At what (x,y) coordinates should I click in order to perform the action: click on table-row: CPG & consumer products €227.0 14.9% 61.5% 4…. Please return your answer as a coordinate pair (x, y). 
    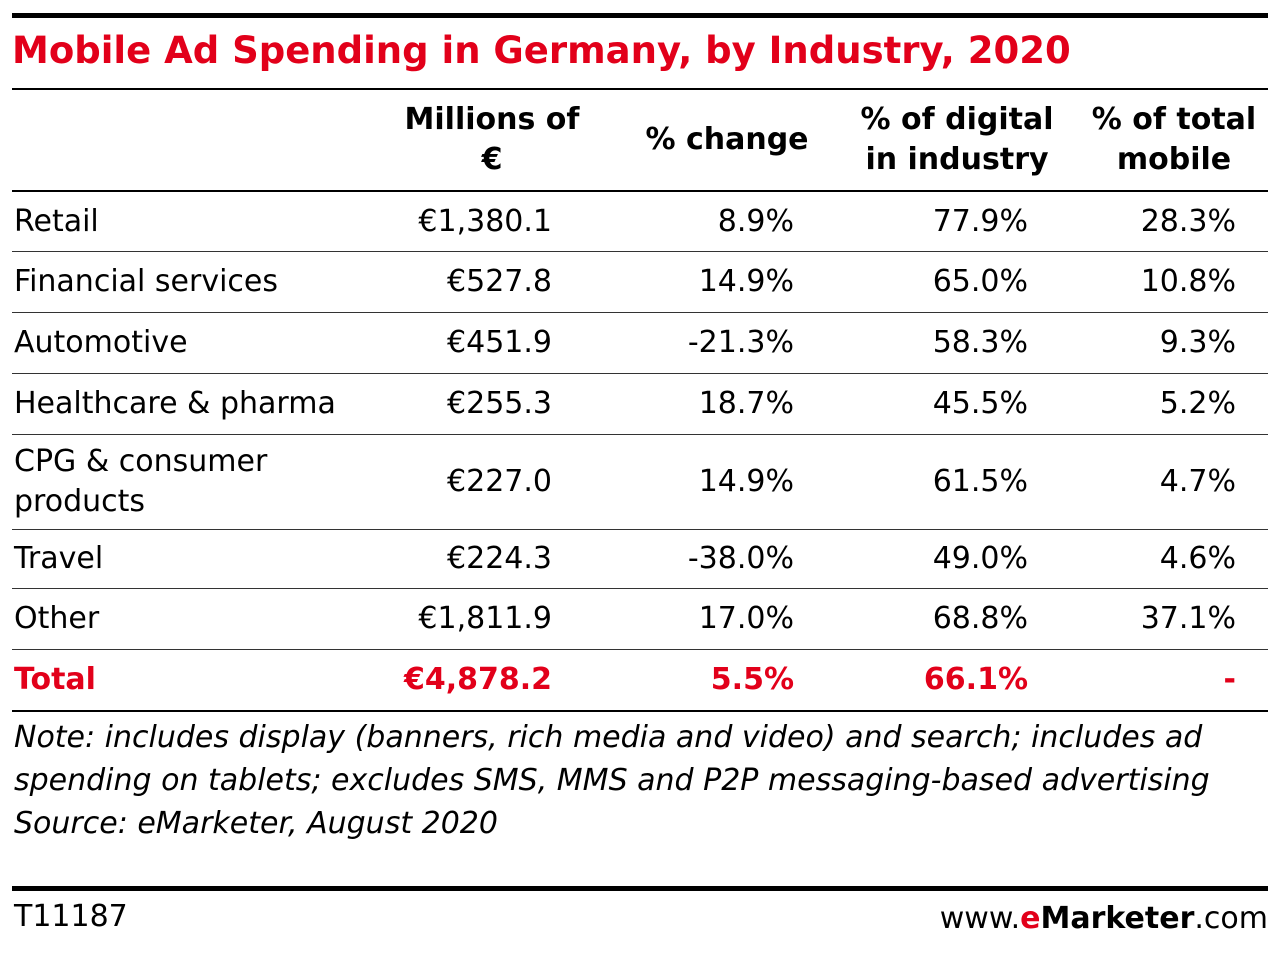
    Looking at the image, I should click on (640, 481).